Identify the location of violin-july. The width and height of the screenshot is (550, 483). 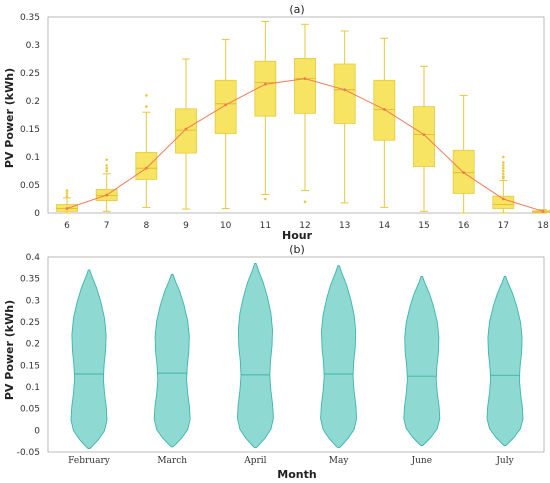
(505, 361).